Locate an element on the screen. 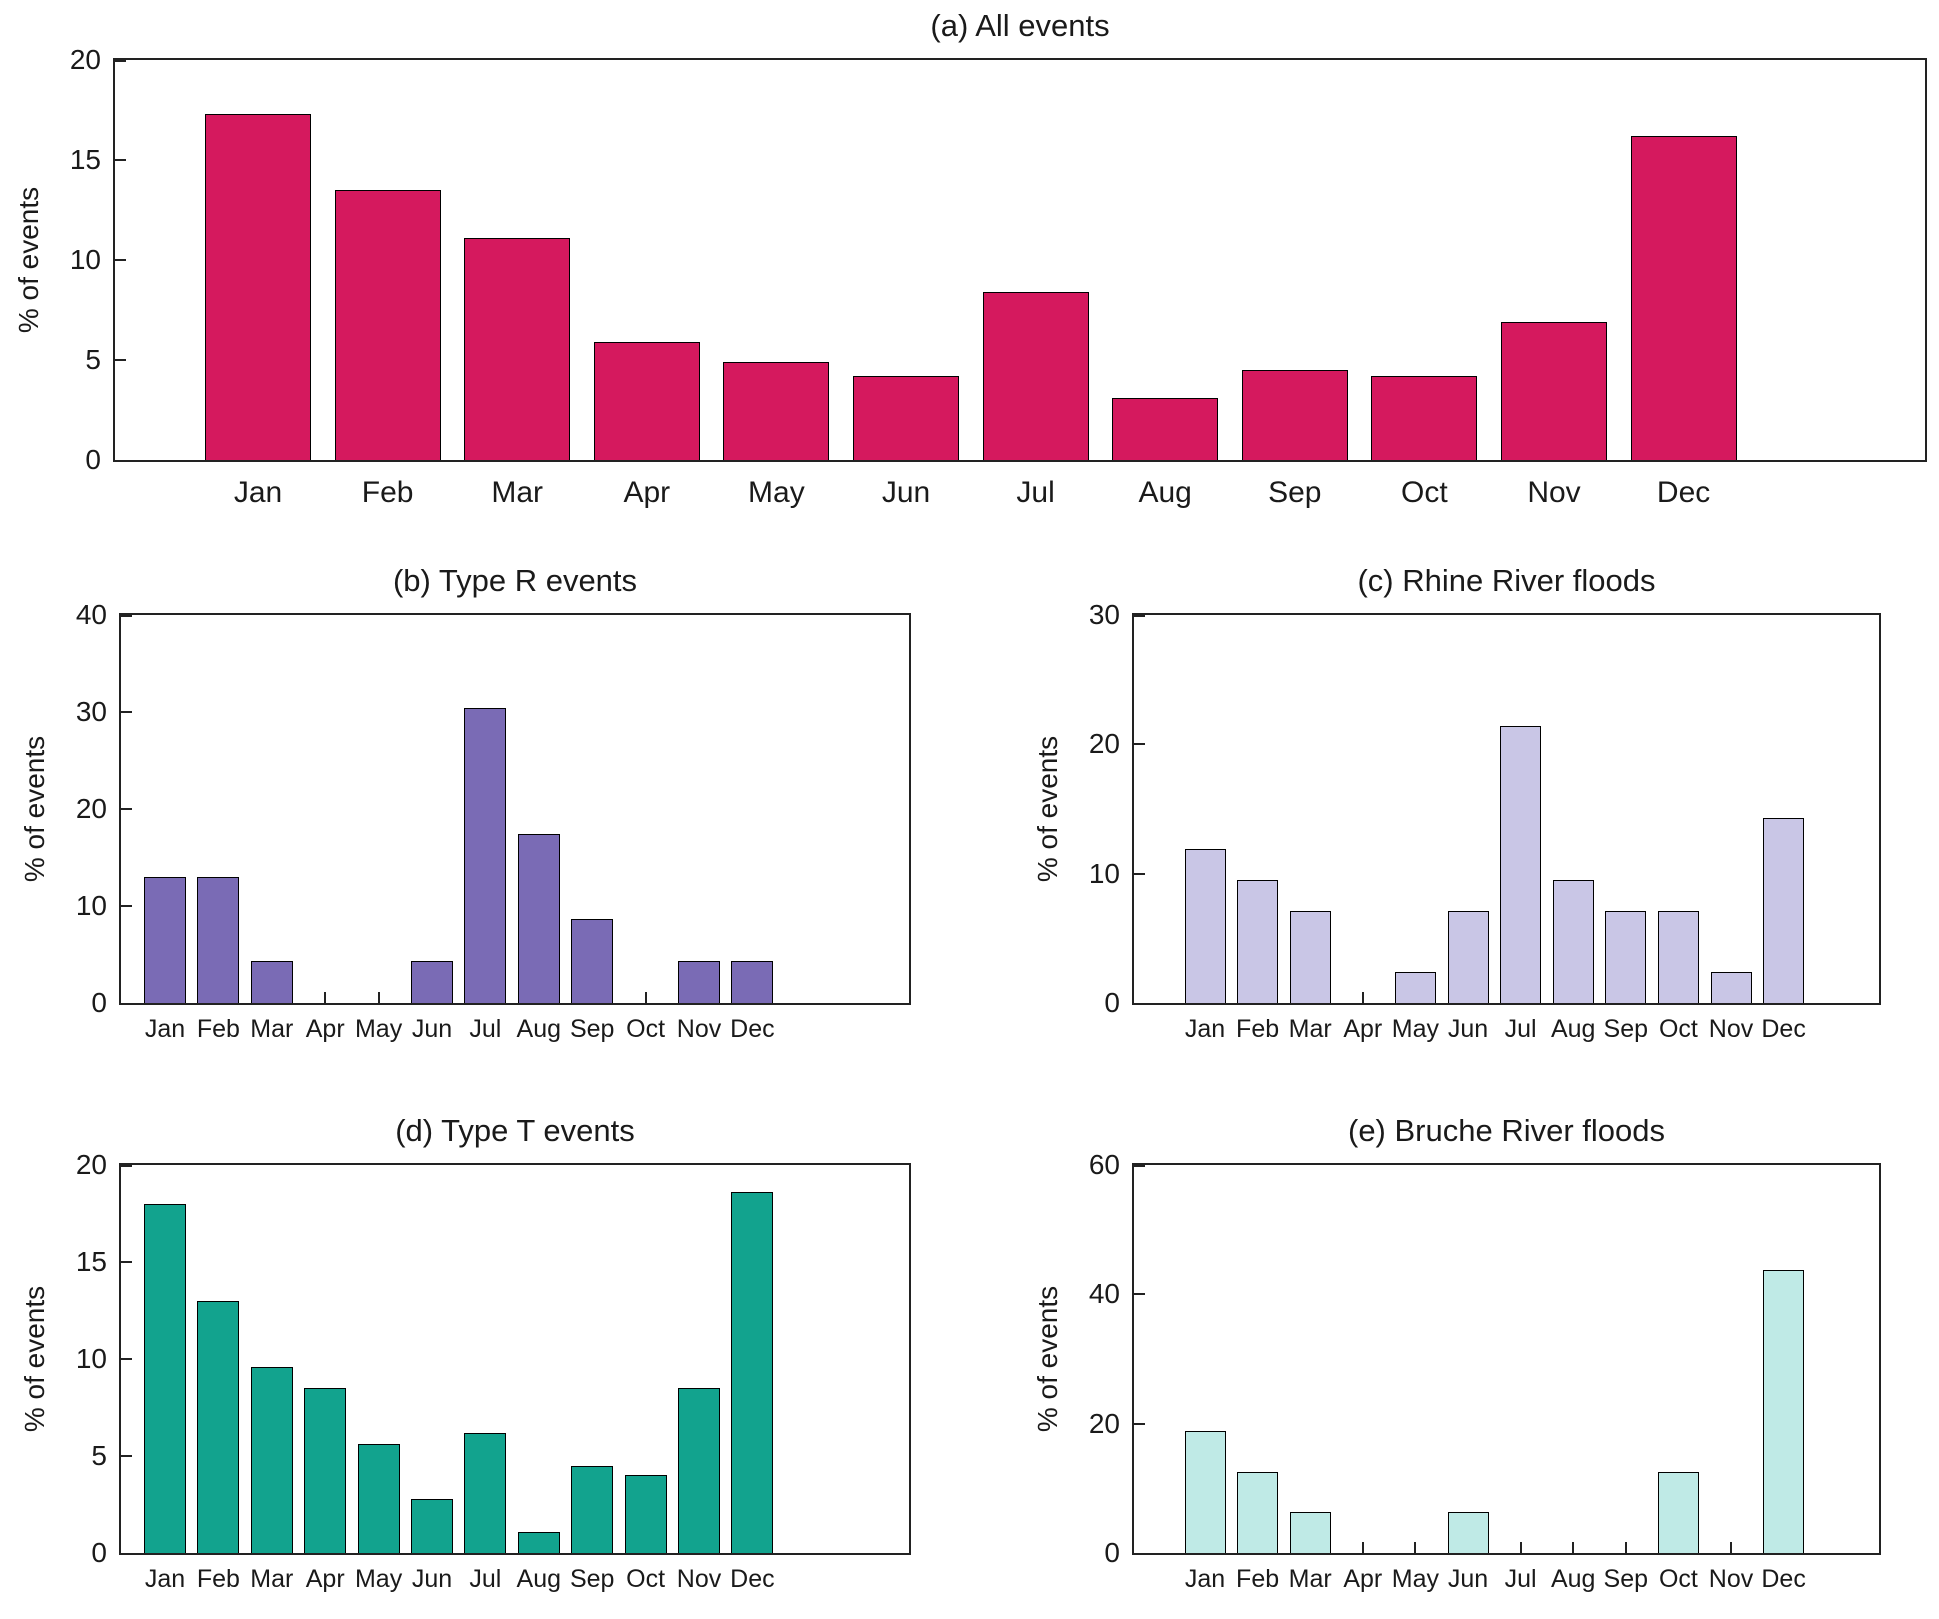 Image resolution: width=1939 pixels, height=1619 pixels. chart-title: (a) All events is located at coordinates (1020, 25).